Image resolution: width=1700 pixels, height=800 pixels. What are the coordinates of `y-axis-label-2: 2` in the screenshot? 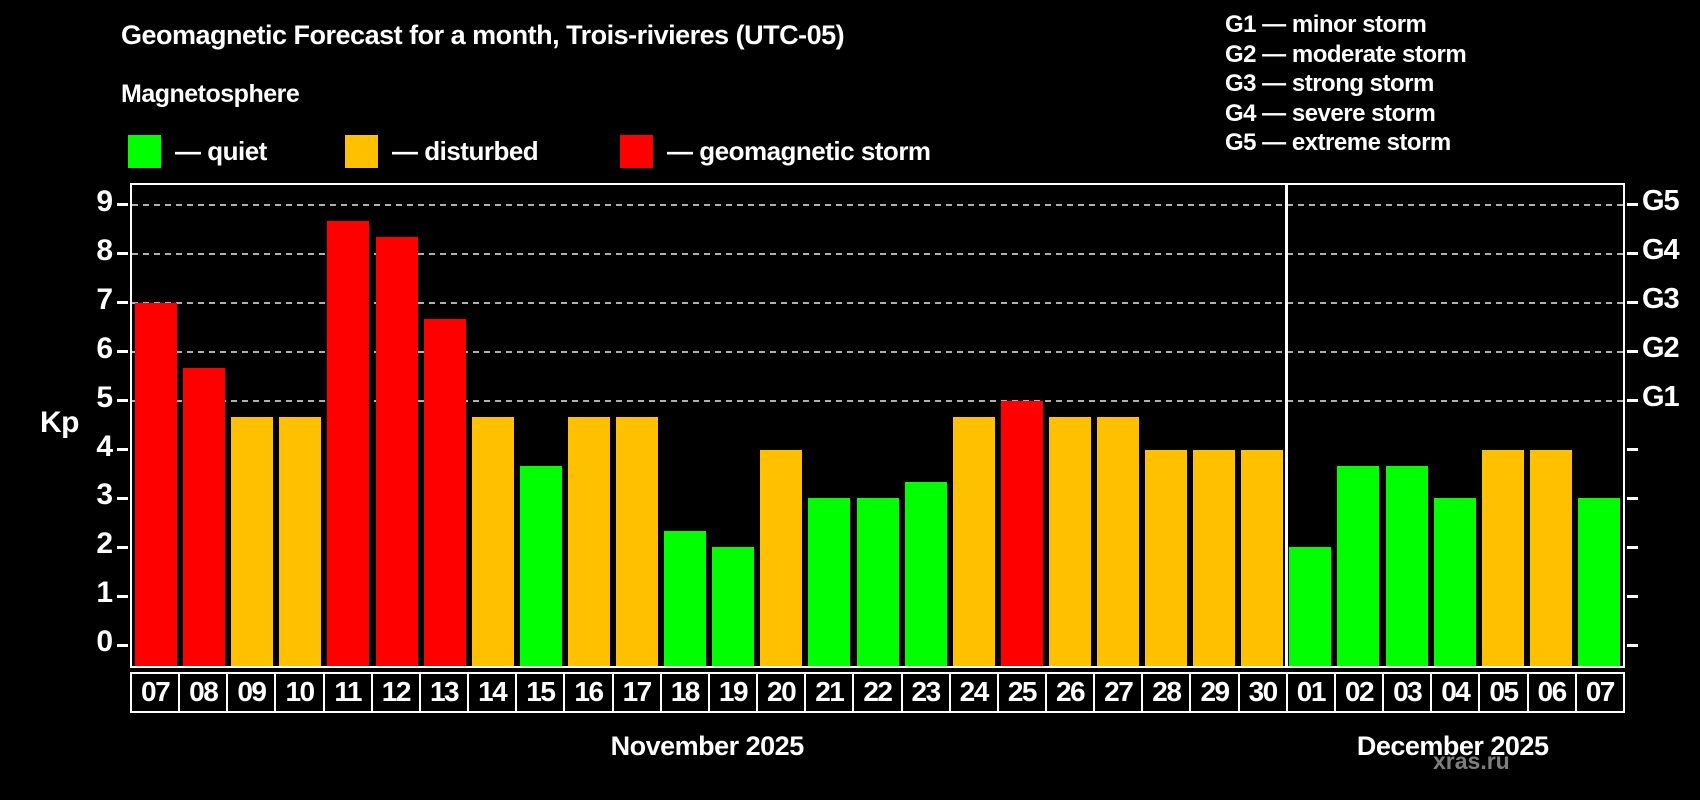 It's located at (104, 544).